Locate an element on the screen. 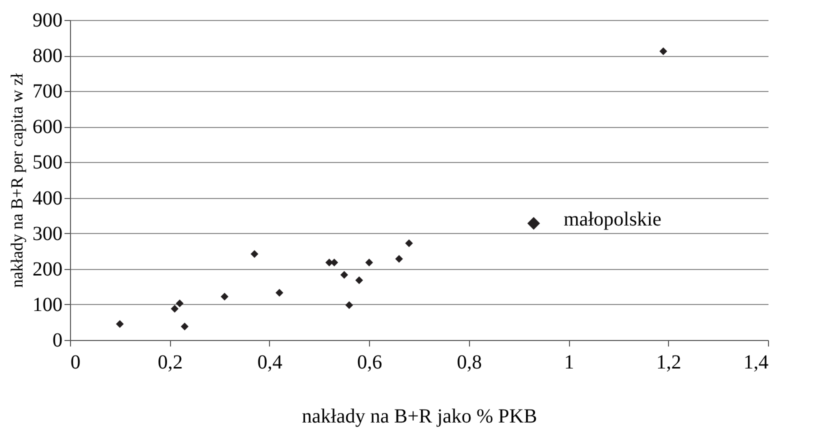 The width and height of the screenshot is (835, 446). x-tick-label: 1,2 is located at coordinates (669, 363).